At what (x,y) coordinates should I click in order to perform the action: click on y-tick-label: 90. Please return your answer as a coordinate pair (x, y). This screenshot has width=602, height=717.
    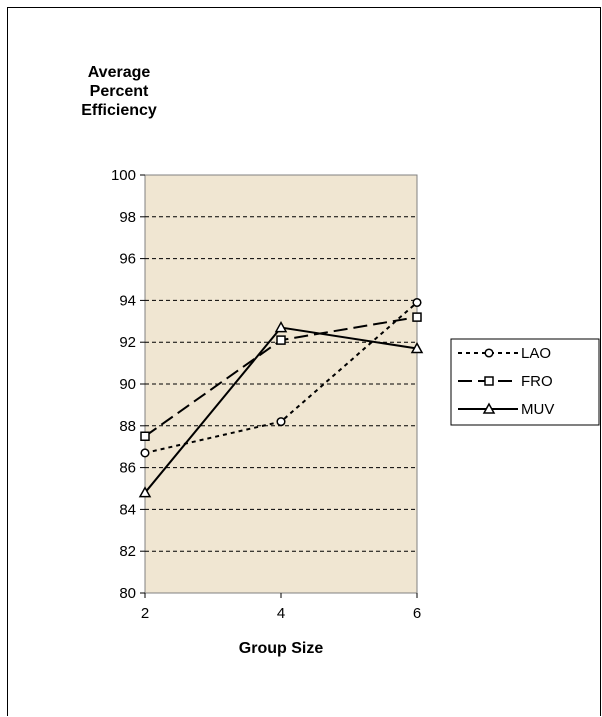
    Looking at the image, I should click on (127, 384).